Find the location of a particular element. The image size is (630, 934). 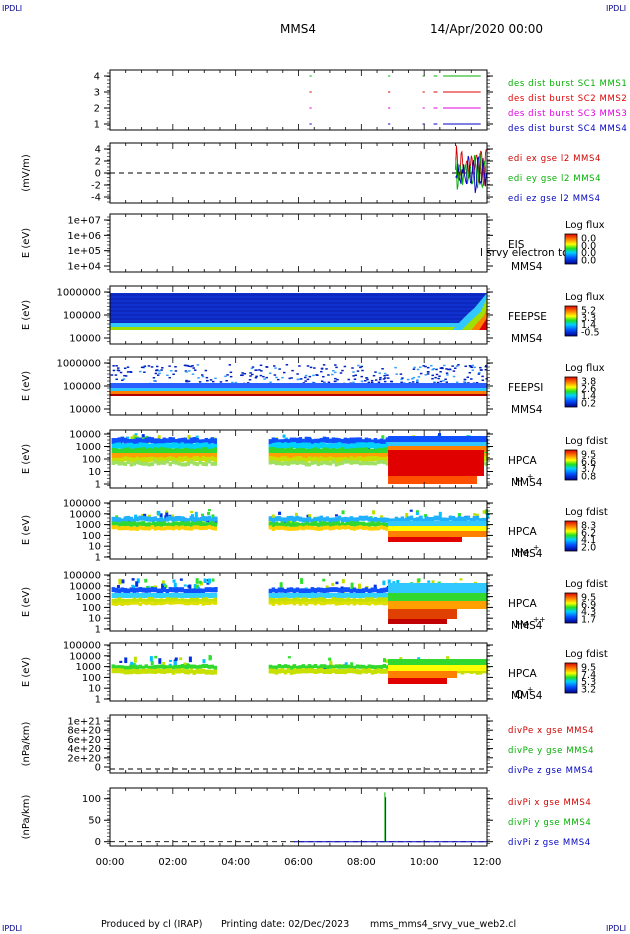

hpca_o-colorbar-tick: 3.2 is located at coordinates (588, 690).